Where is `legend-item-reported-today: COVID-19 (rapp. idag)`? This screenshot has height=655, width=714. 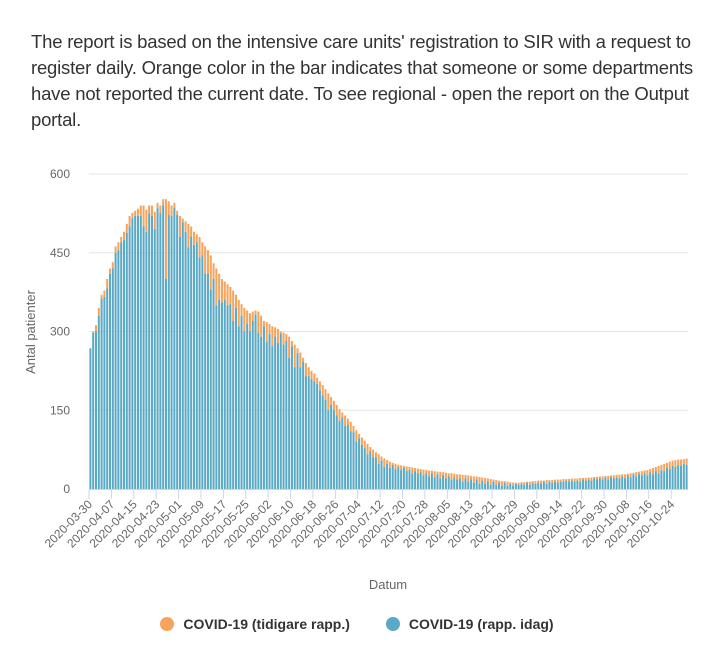 legend-item-reported-today: COVID-19 (rapp. idag) is located at coordinates (469, 624).